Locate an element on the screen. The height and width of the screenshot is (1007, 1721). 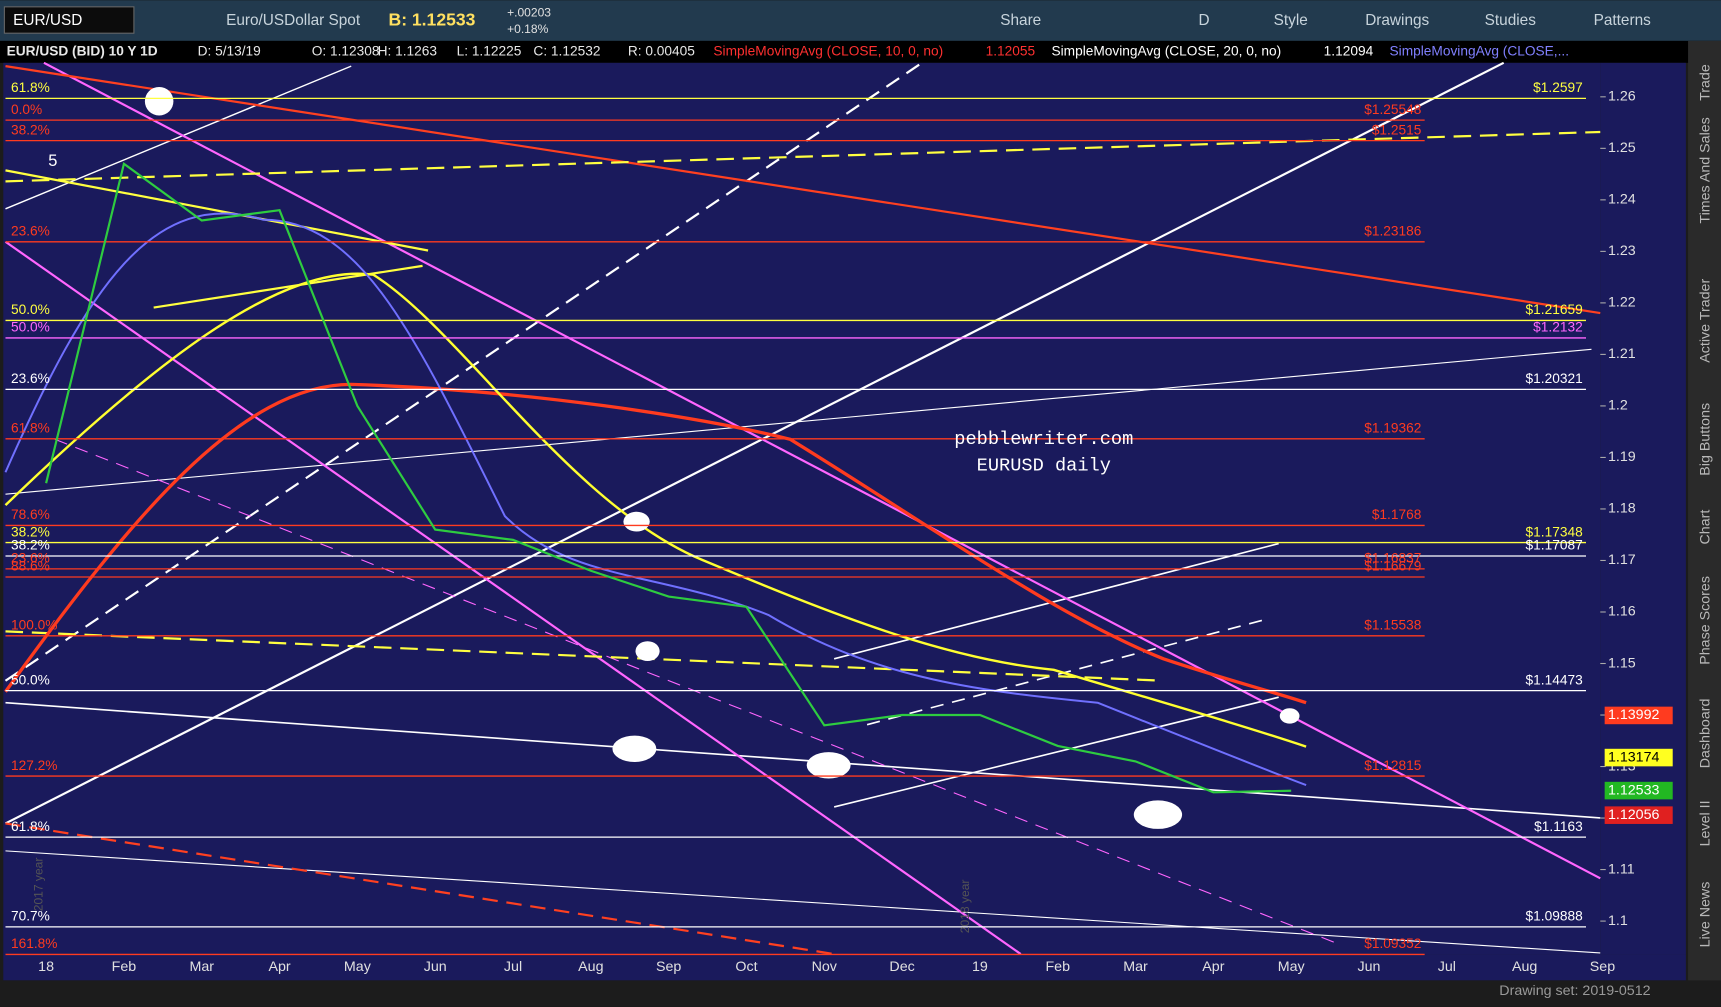
side-tab: Live News is located at coordinates (1705, 915).